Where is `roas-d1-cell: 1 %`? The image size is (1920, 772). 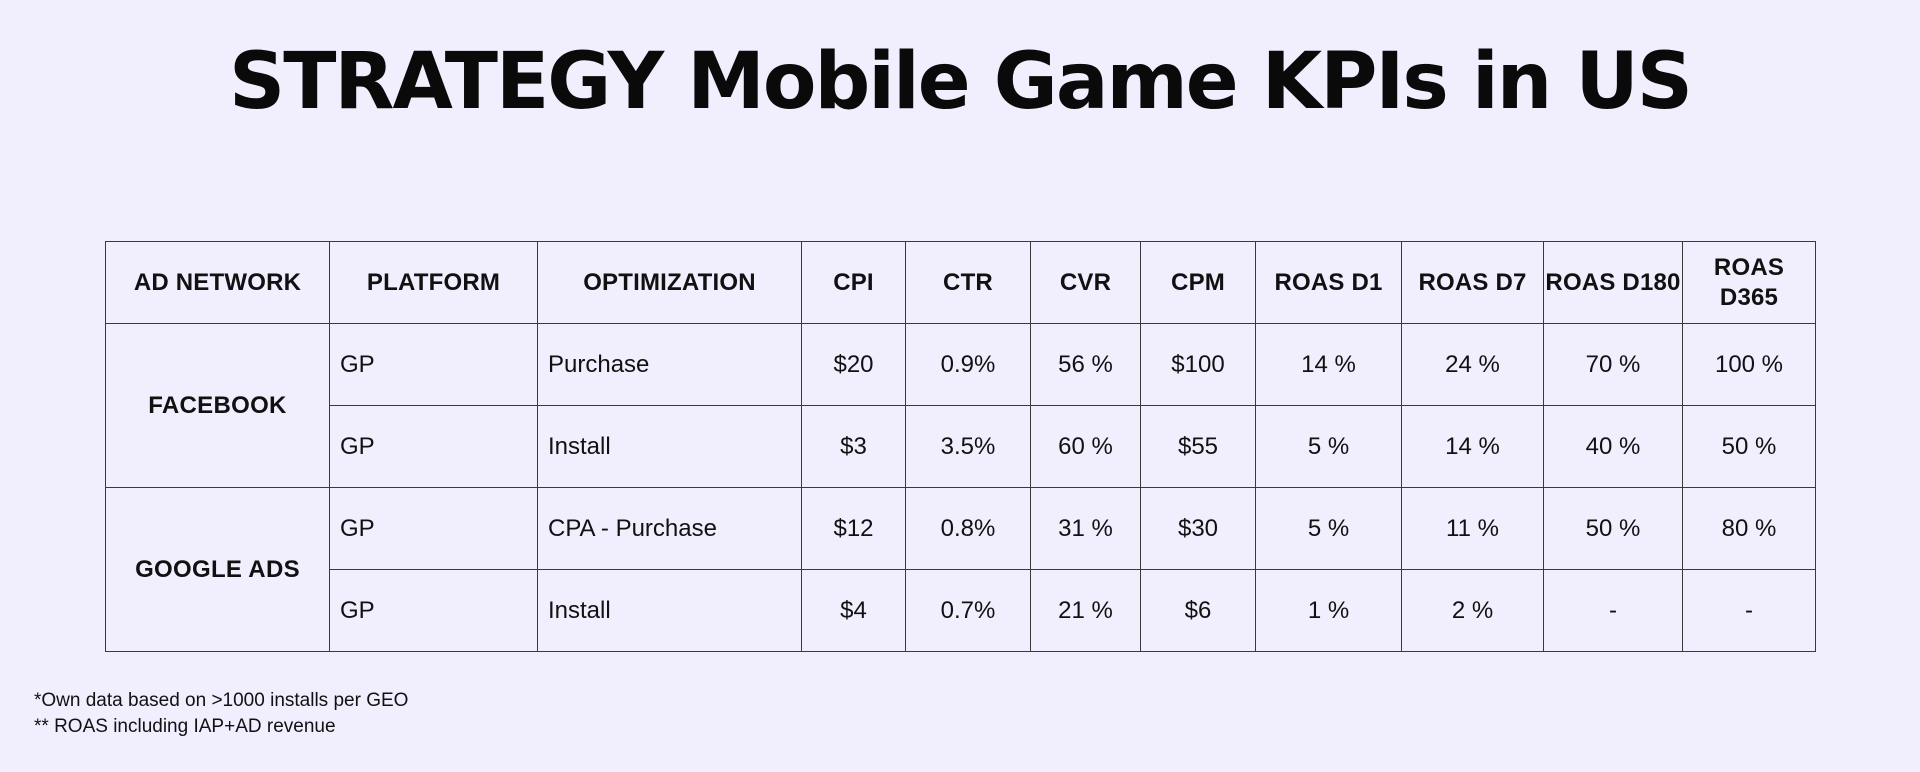 roas-d1-cell: 1 % is located at coordinates (1328, 610).